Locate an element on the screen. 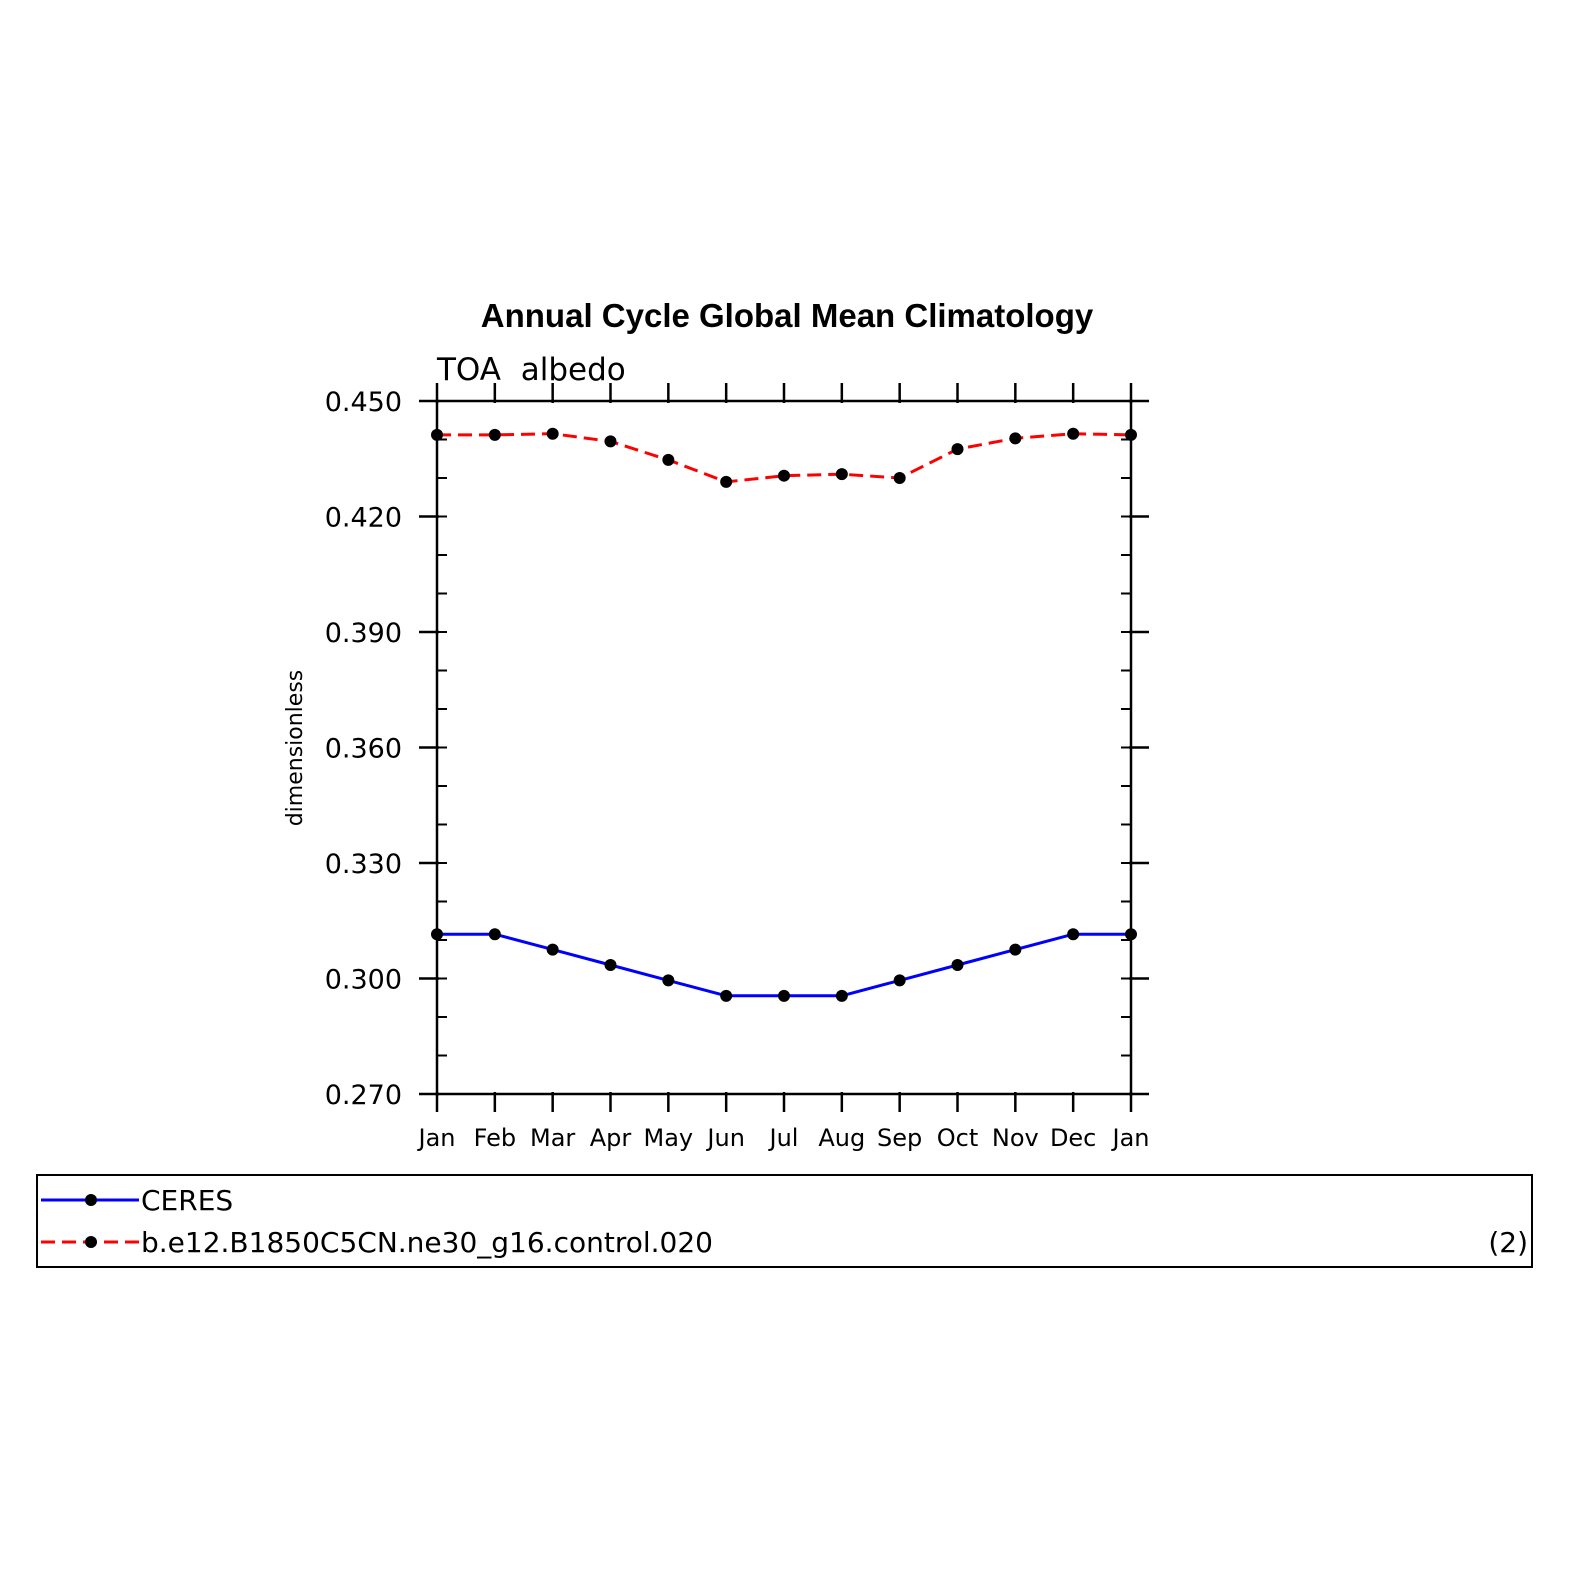  x-tick-label: Aug is located at coordinates (841, 1138).